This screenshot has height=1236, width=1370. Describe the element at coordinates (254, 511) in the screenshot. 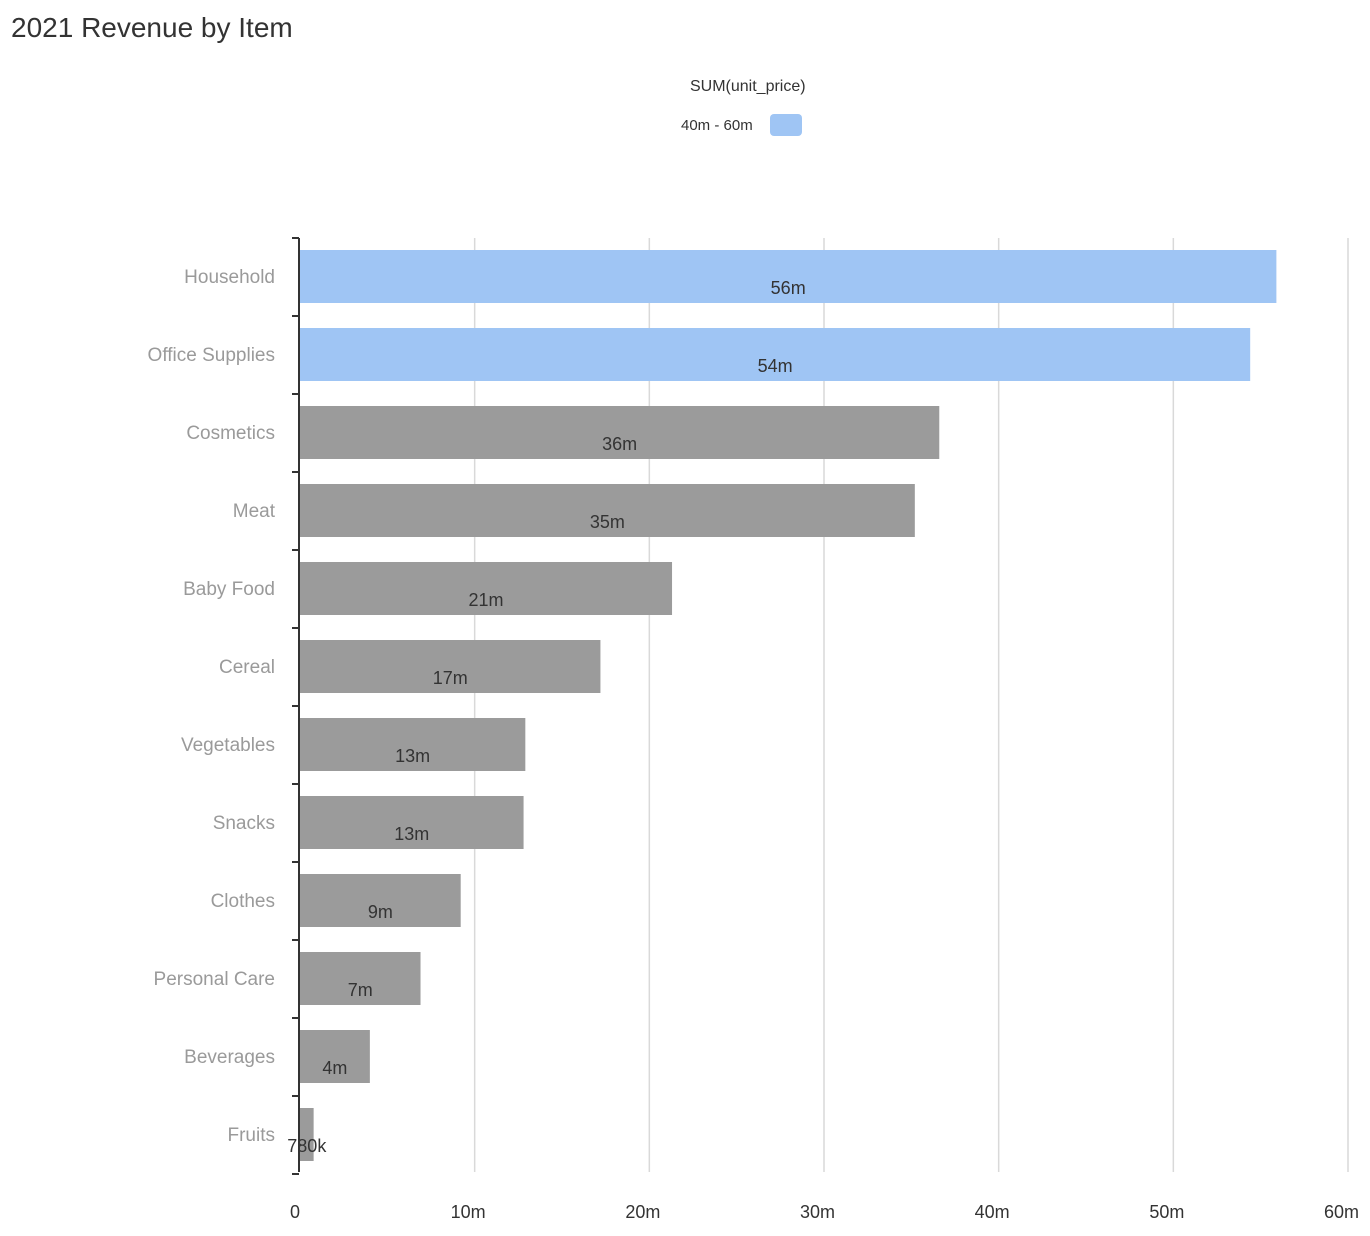

I see `category-label: Meat` at that location.